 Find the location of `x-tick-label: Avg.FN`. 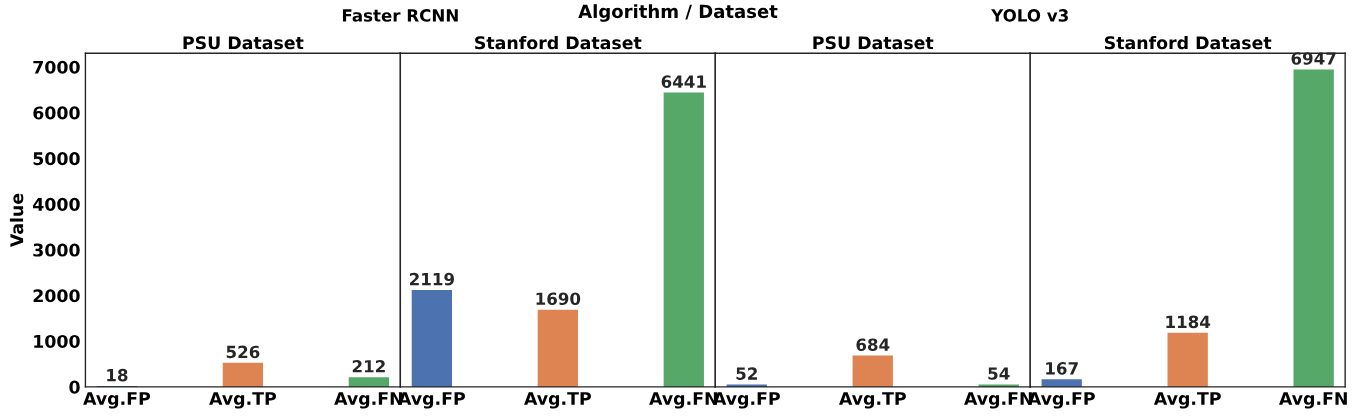

x-tick-label: Avg.FN is located at coordinates (1312, 400).